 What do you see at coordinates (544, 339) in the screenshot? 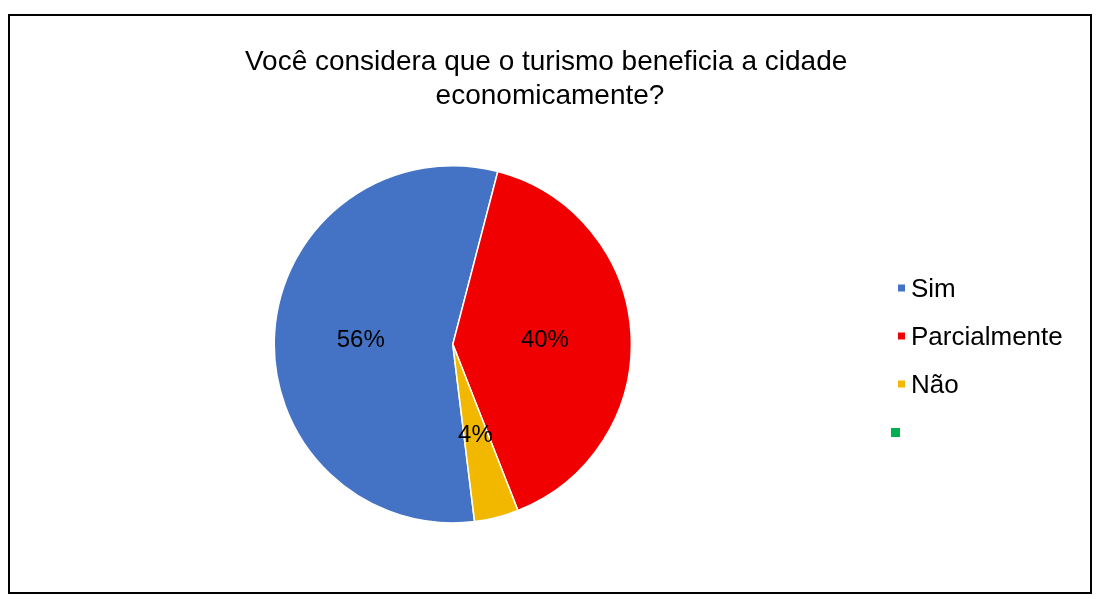
I see `data-label: 40%` at bounding box center [544, 339].